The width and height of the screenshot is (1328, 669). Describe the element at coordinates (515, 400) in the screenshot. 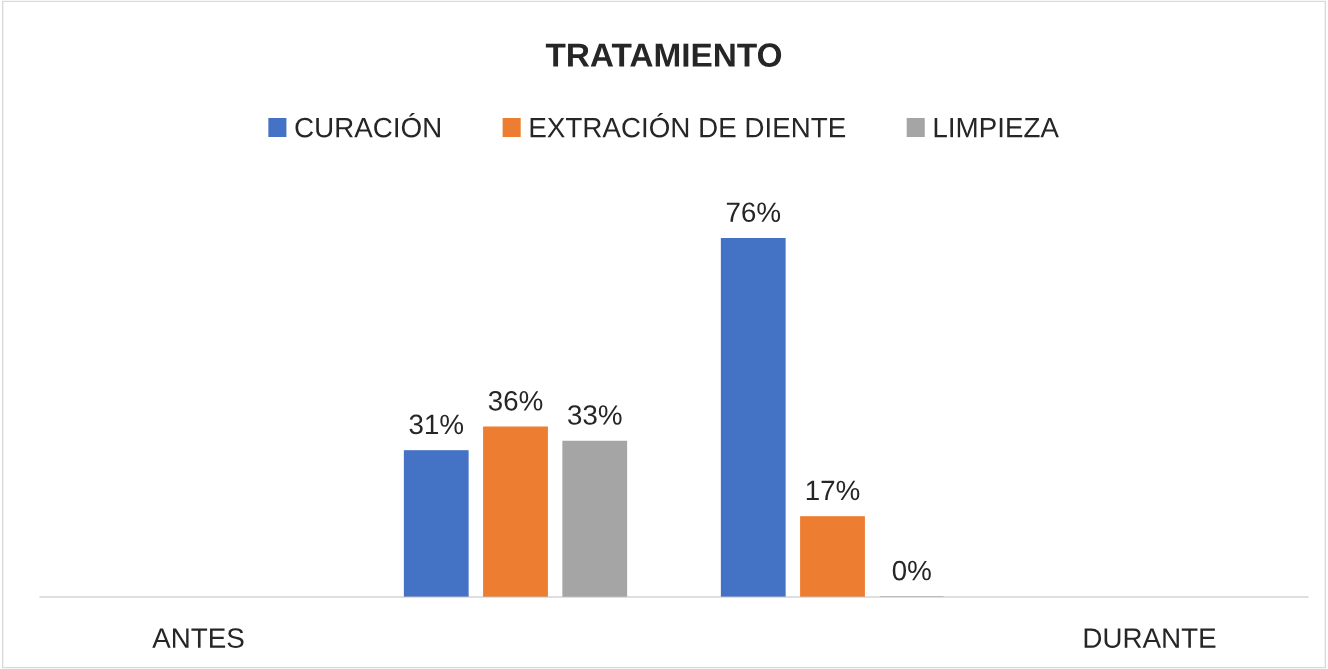

I see `data-label: 36%` at that location.